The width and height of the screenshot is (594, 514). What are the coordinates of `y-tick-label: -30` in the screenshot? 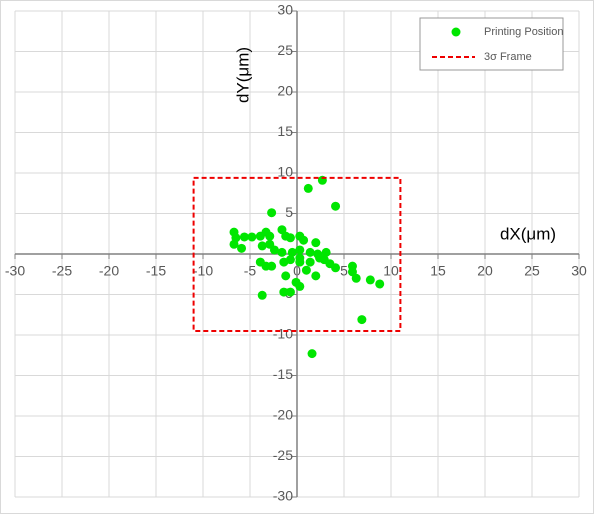 It's located at (283, 496).